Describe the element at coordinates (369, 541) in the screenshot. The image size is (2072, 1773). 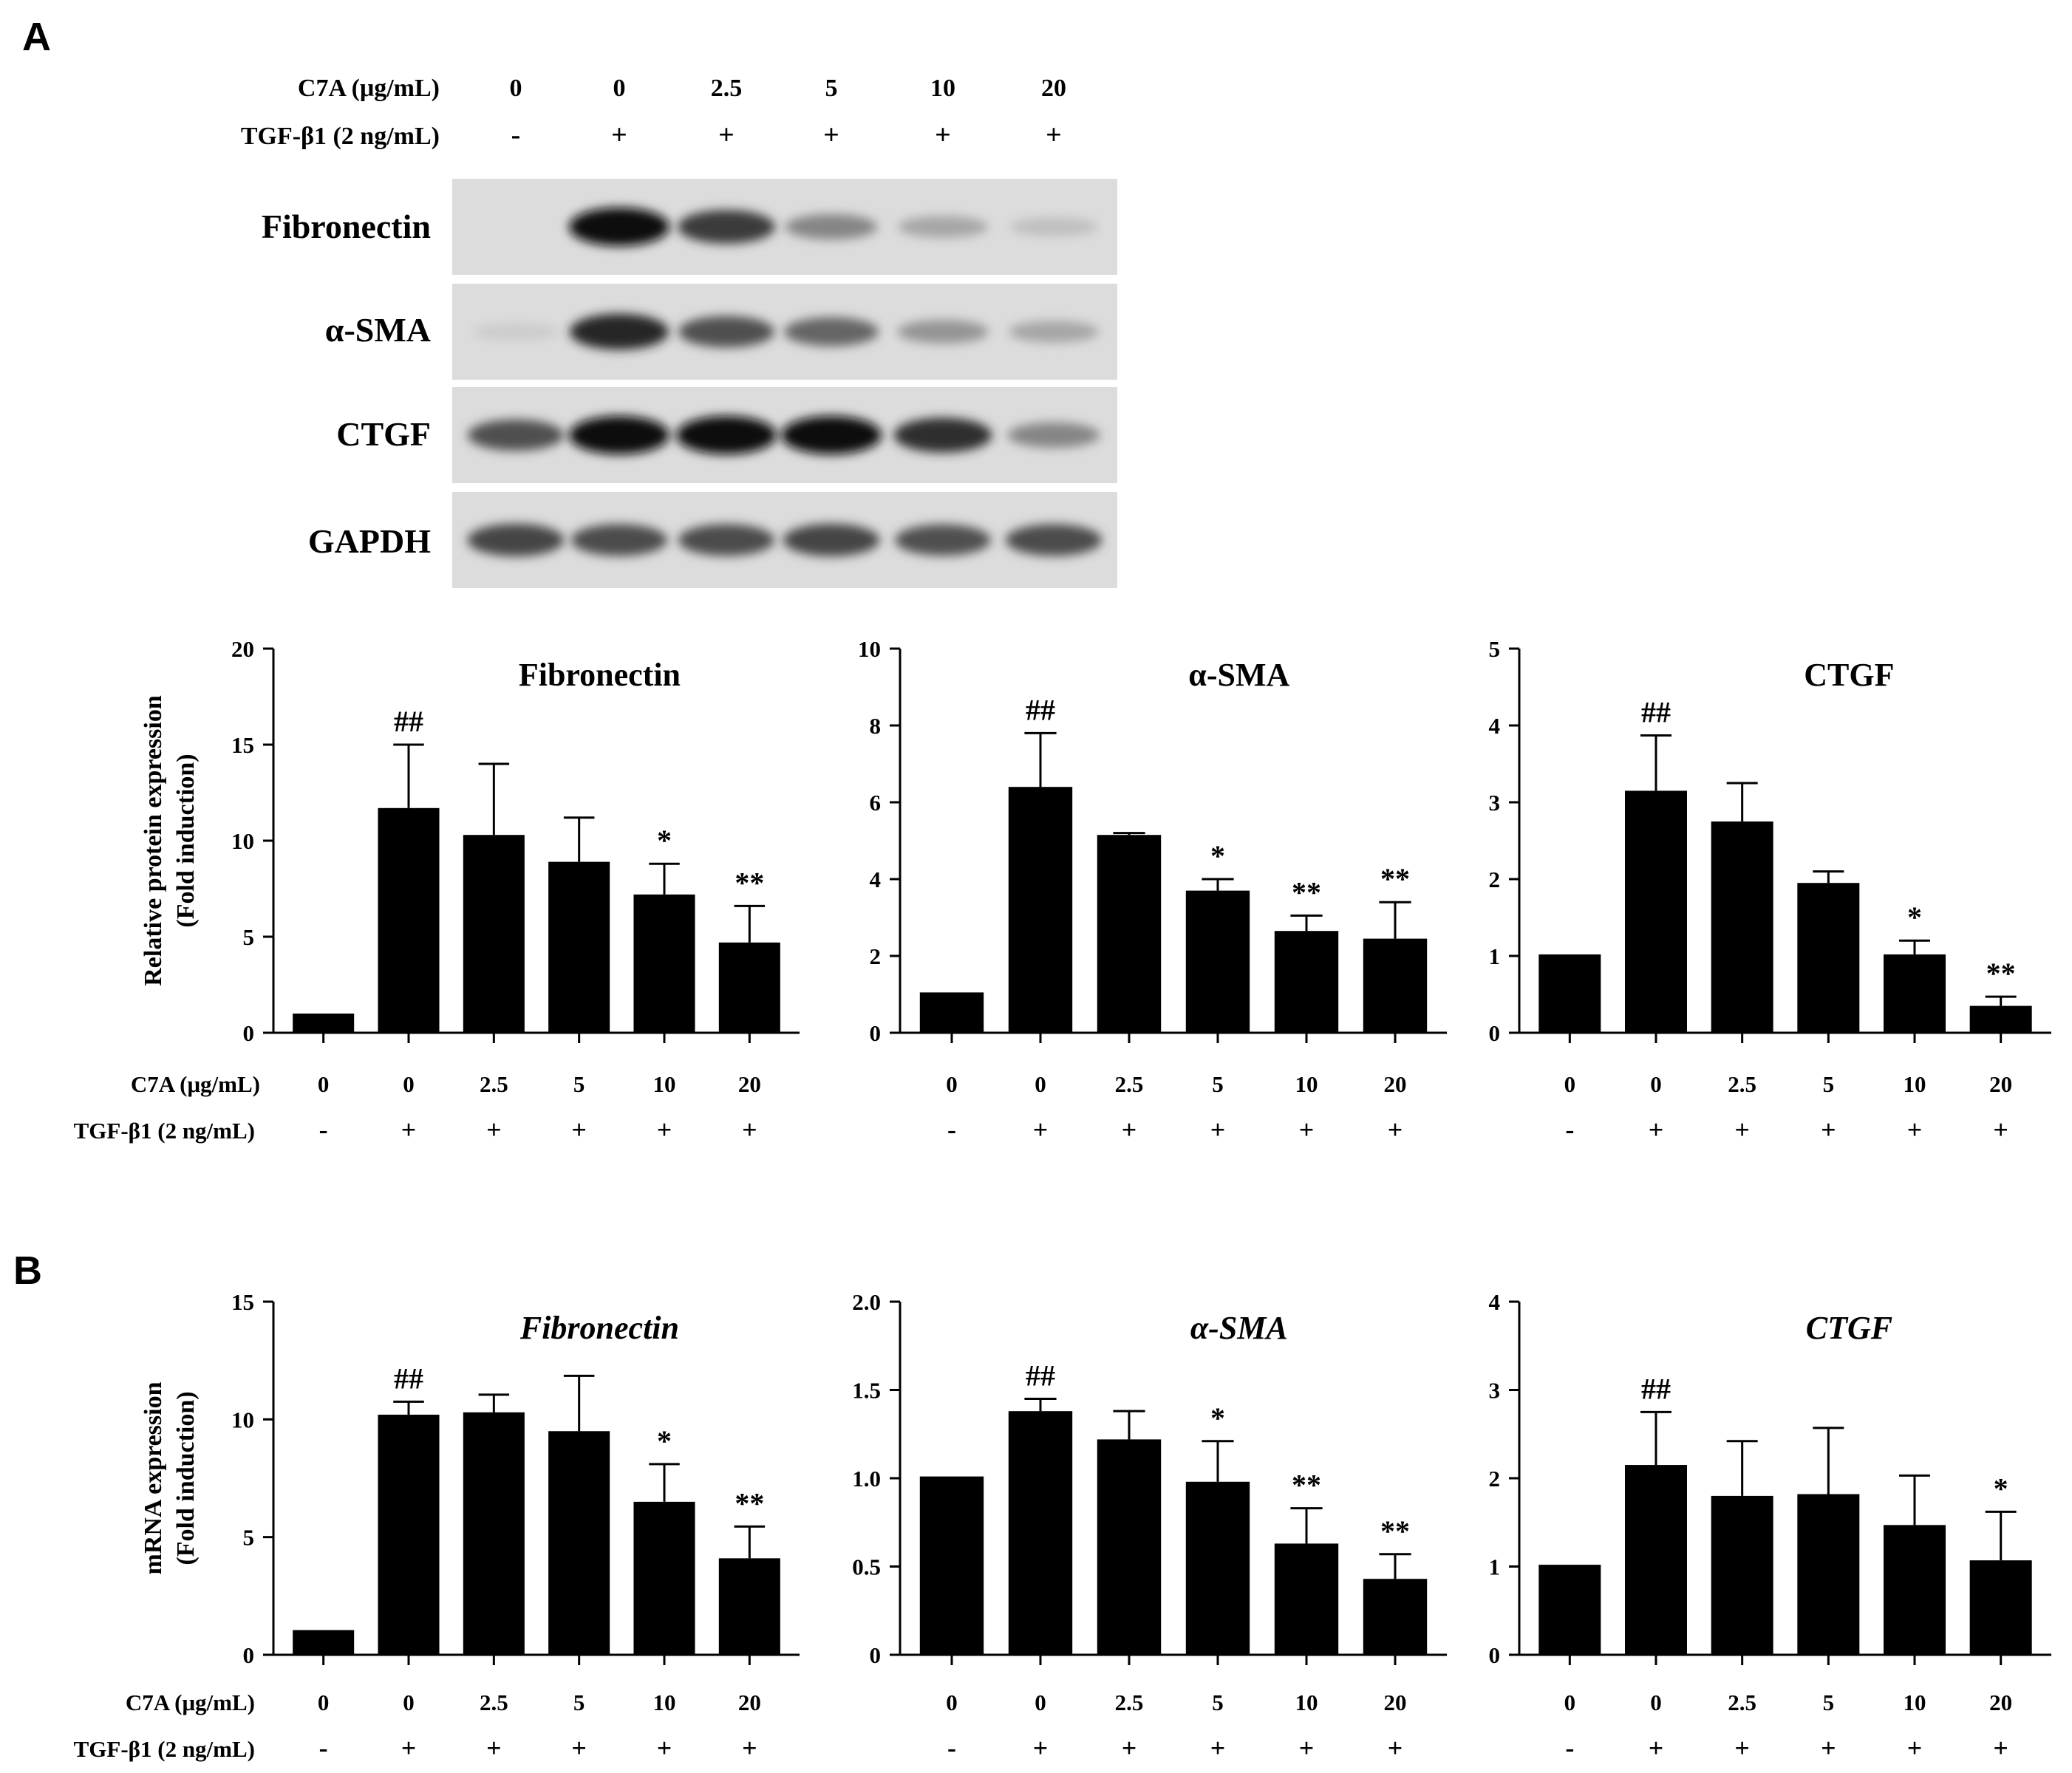
I see `blot-protein-label-gapdh: GAPDH` at that location.